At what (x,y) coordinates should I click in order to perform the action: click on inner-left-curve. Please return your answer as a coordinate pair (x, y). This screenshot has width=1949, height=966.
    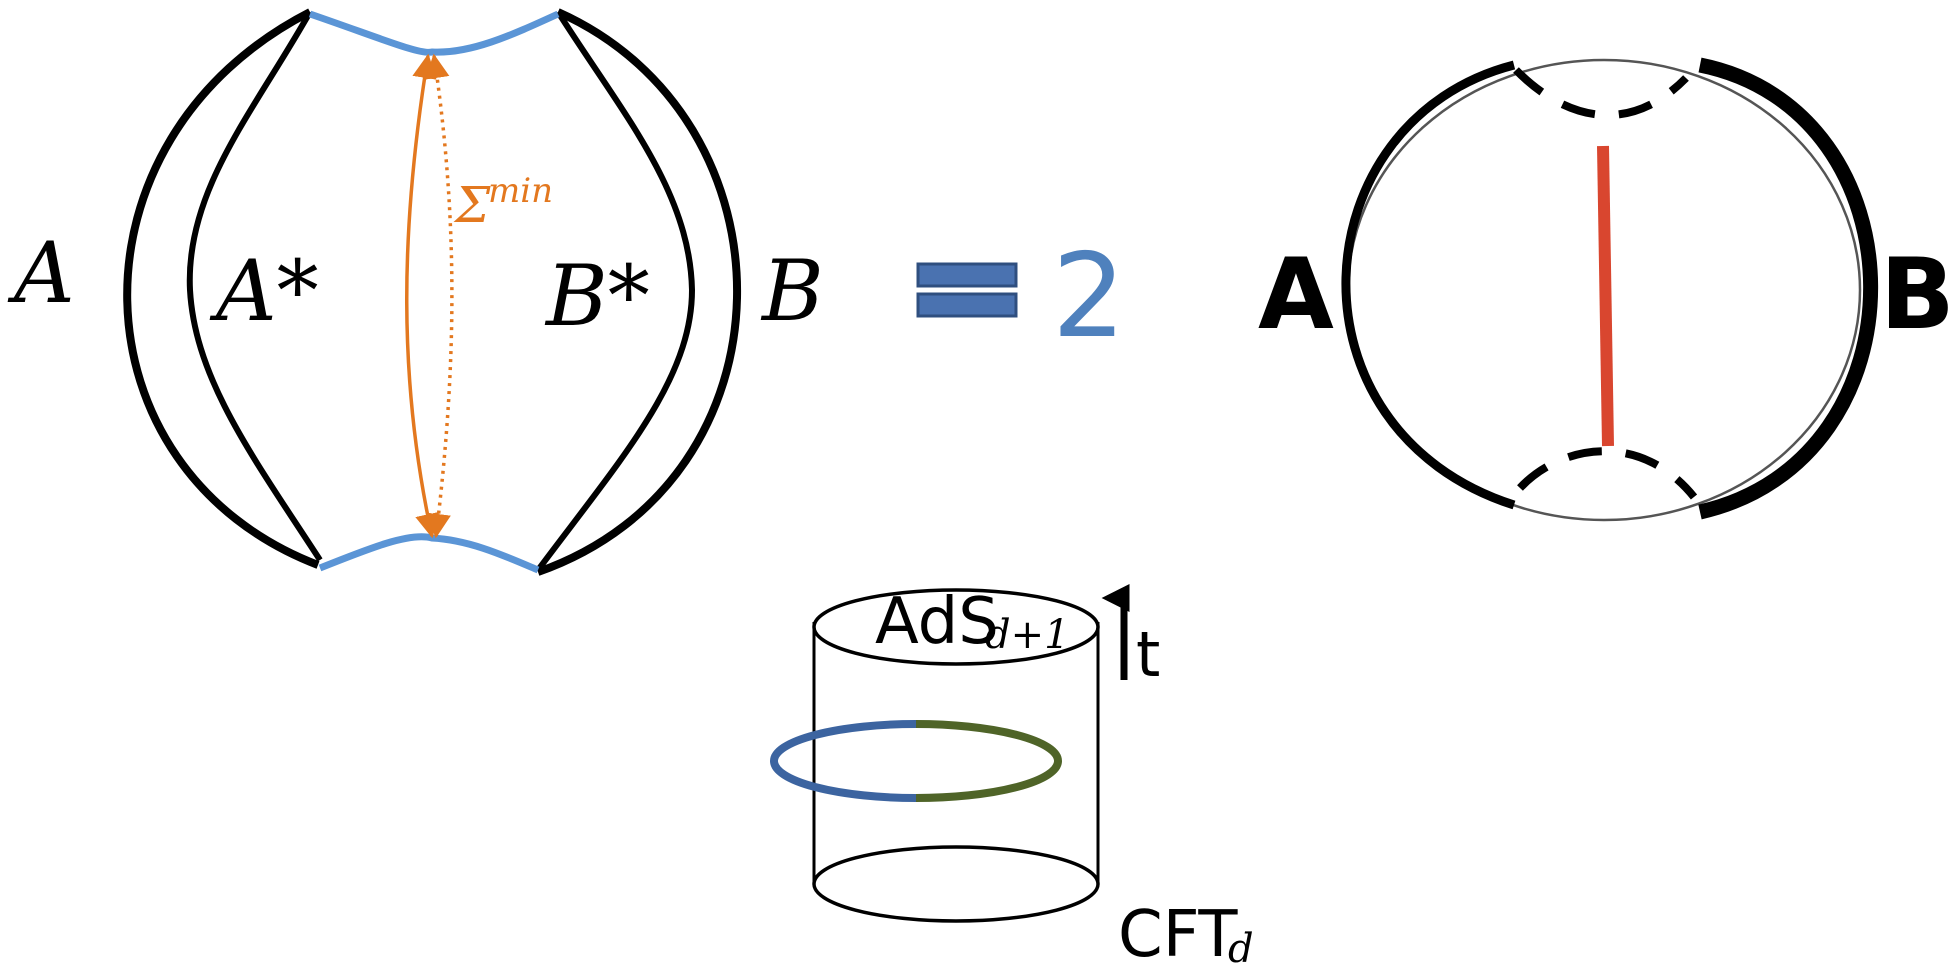
    Looking at the image, I should click on (254, 286).